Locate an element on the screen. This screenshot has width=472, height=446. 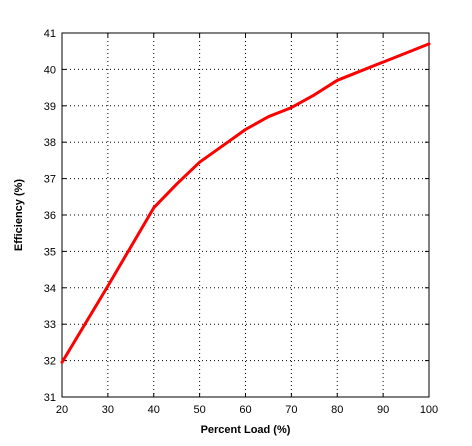
x-tick-label: 60 is located at coordinates (245, 410).